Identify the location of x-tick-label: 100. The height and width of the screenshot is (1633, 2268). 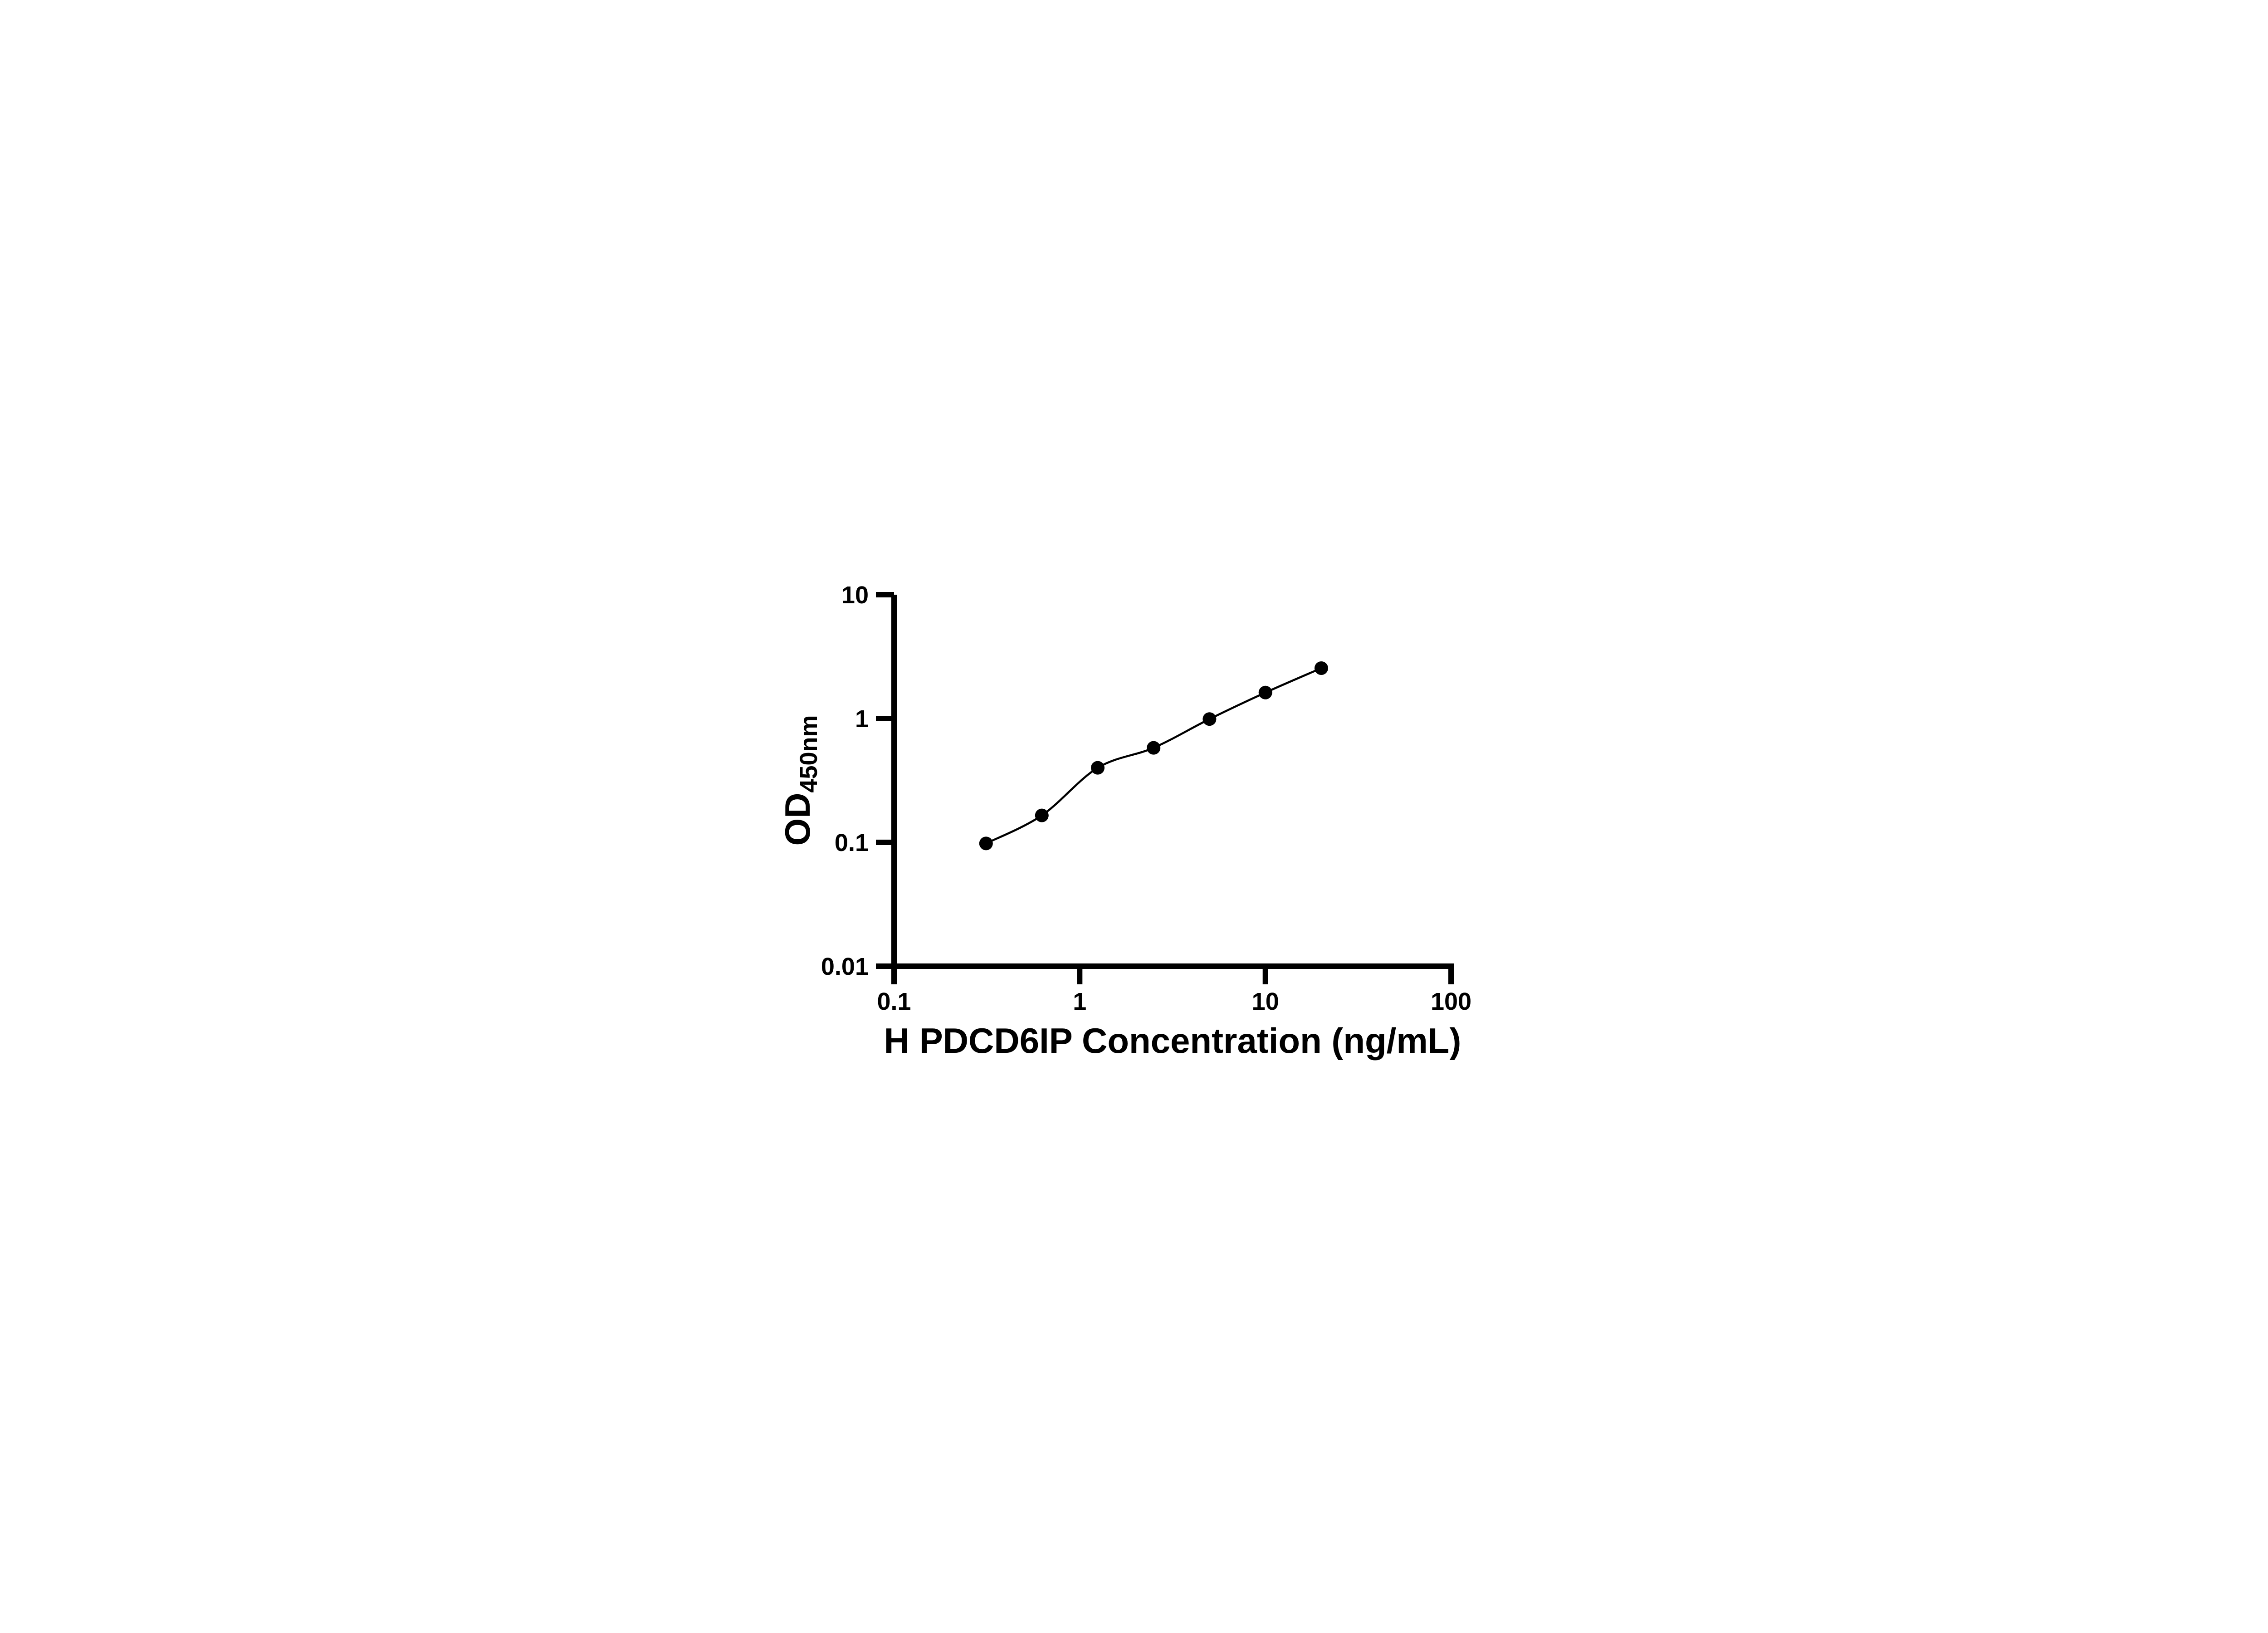
(1451, 1002).